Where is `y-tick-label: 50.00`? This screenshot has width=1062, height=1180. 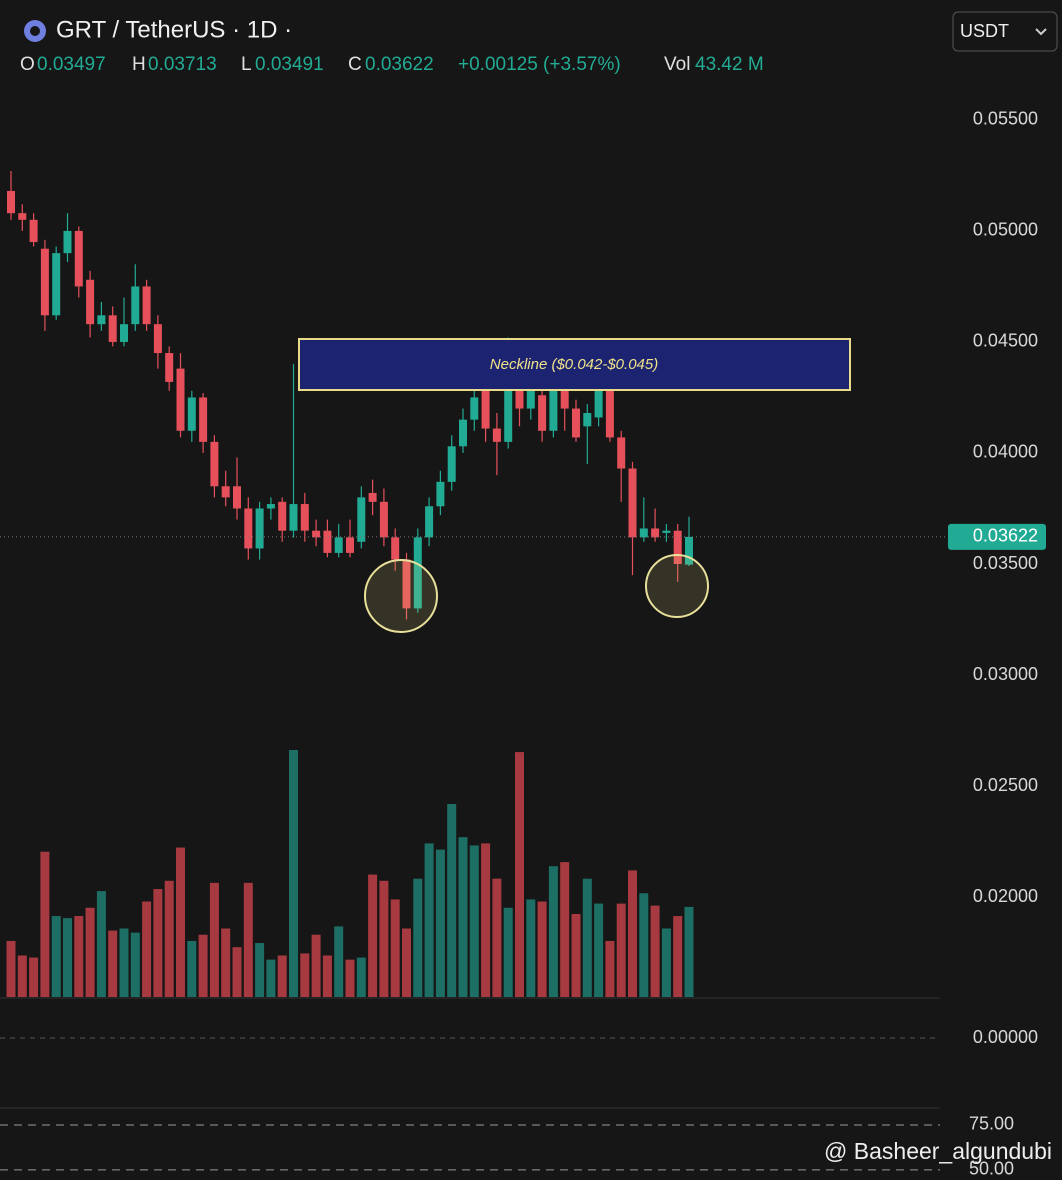
y-tick-label: 50.00 is located at coordinates (991, 1169).